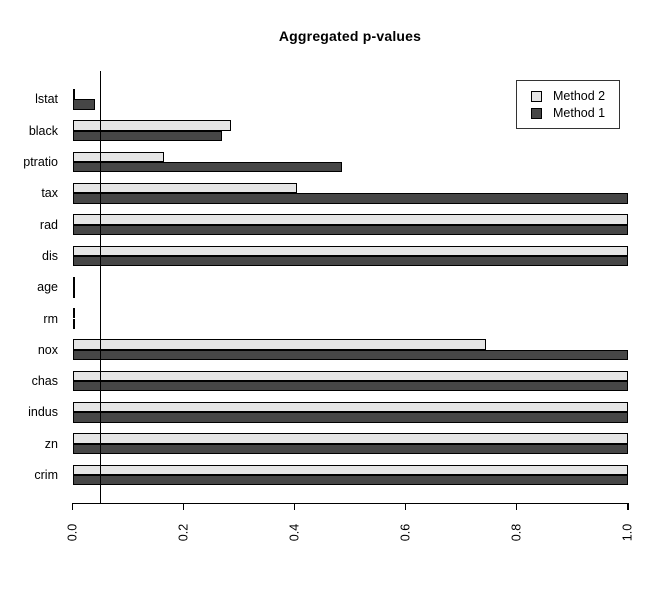 Image resolution: width=664 pixels, height=593 pixels. I want to click on legend-swatch-method-2-icon, so click(536, 96).